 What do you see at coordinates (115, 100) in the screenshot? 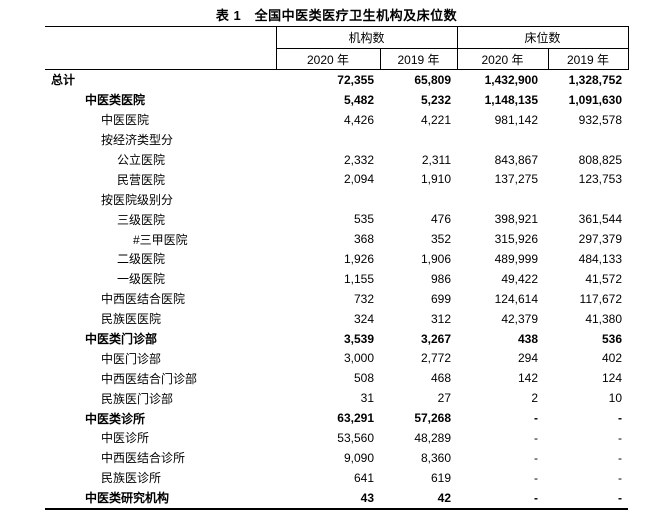
I see `row-label: 中医类医院` at bounding box center [115, 100].